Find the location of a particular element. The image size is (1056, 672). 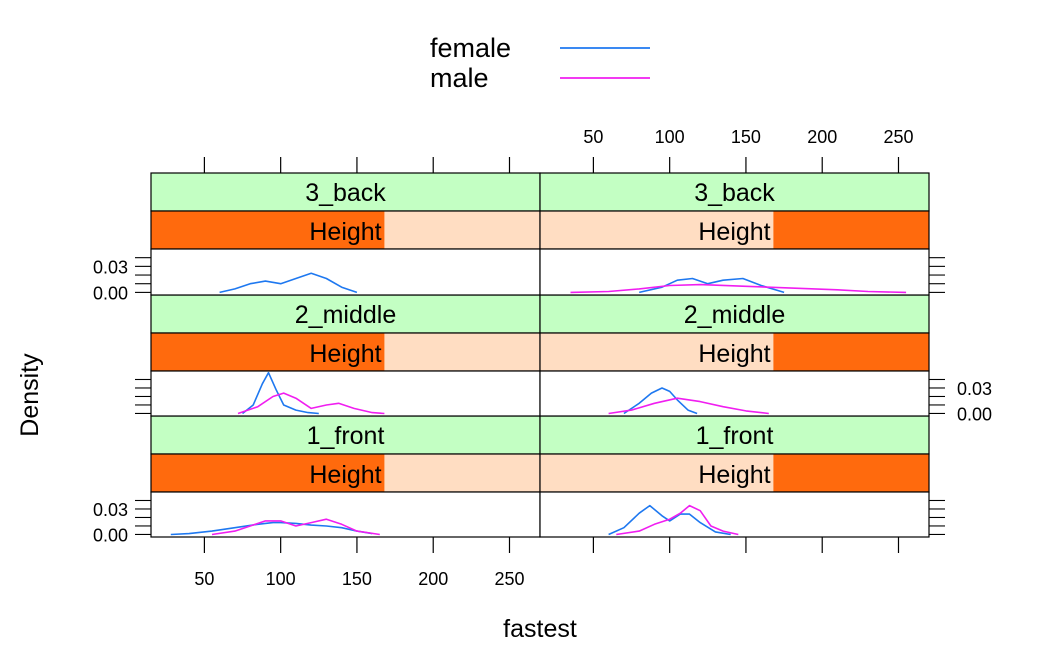

x-tick-label-bottom: 100 is located at coordinates (281, 579).